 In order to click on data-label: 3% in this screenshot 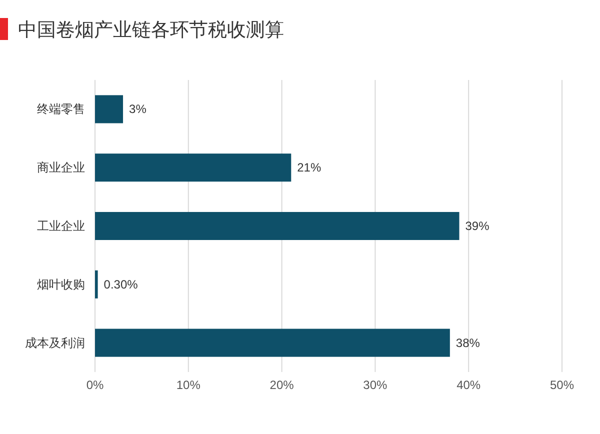, I will do `click(138, 109)`.